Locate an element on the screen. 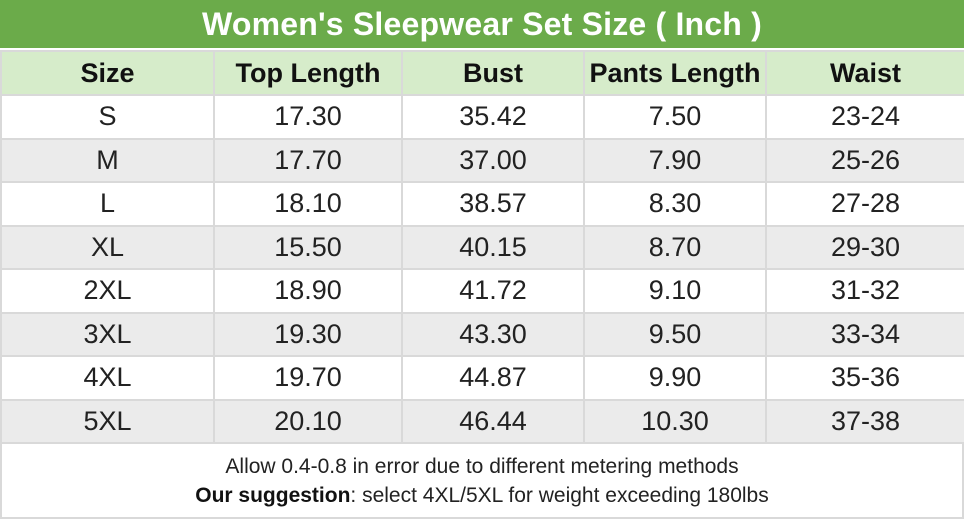 Image resolution: width=964 pixels, height=519 pixels. table-row: L 18.10 38.57 8.30 27-28 is located at coordinates (482, 204).